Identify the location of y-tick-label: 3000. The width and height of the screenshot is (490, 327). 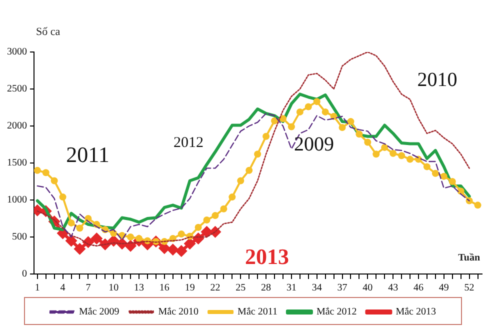
(17, 52).